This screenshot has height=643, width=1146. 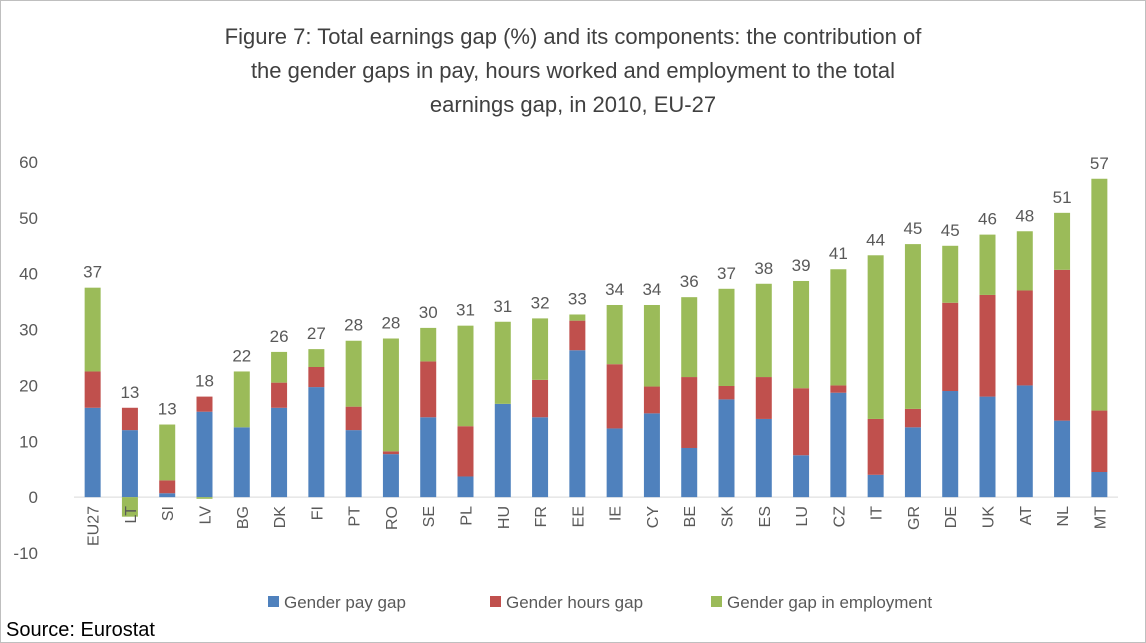 I want to click on x-tick-label: PT, so click(x=355, y=516).